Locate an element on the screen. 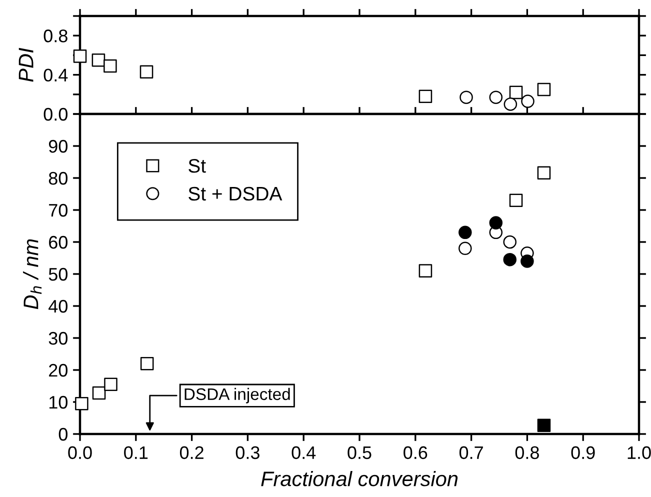 The height and width of the screenshot is (497, 651). x-tick-label: 1.0 is located at coordinates (639, 453).